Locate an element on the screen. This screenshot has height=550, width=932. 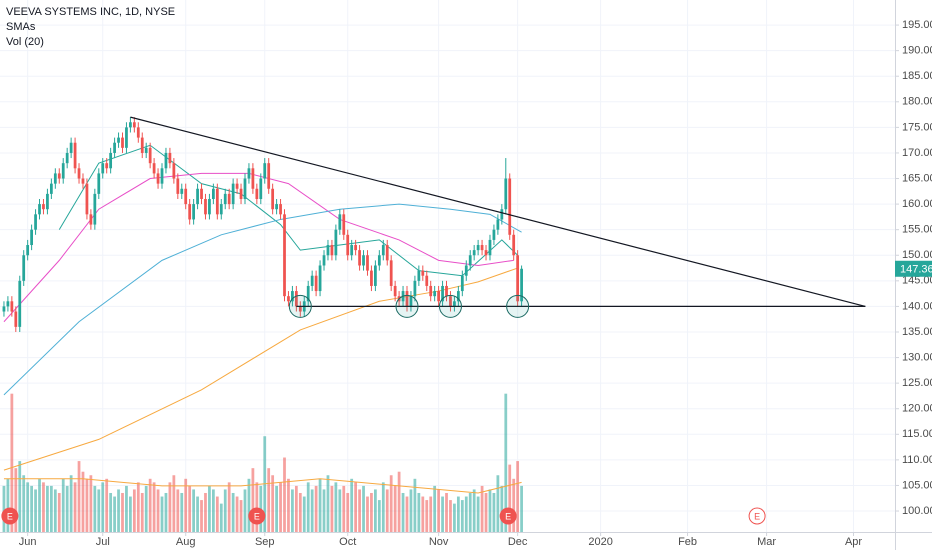
y-tick-label: 150.00 is located at coordinates (917, 255).